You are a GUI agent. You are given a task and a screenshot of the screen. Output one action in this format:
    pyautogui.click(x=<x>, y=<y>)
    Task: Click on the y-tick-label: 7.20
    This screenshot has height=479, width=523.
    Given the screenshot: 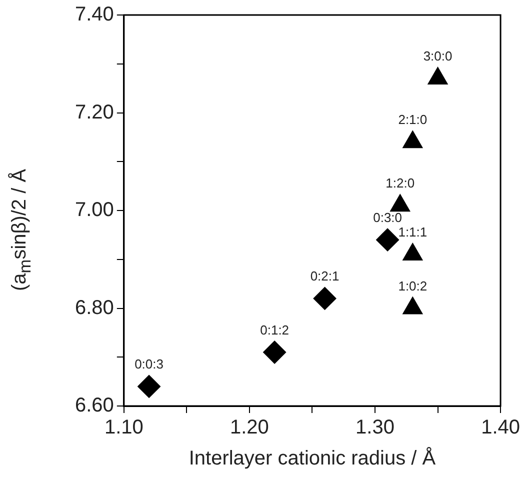 What is the action you would take?
    pyautogui.click(x=94, y=112)
    